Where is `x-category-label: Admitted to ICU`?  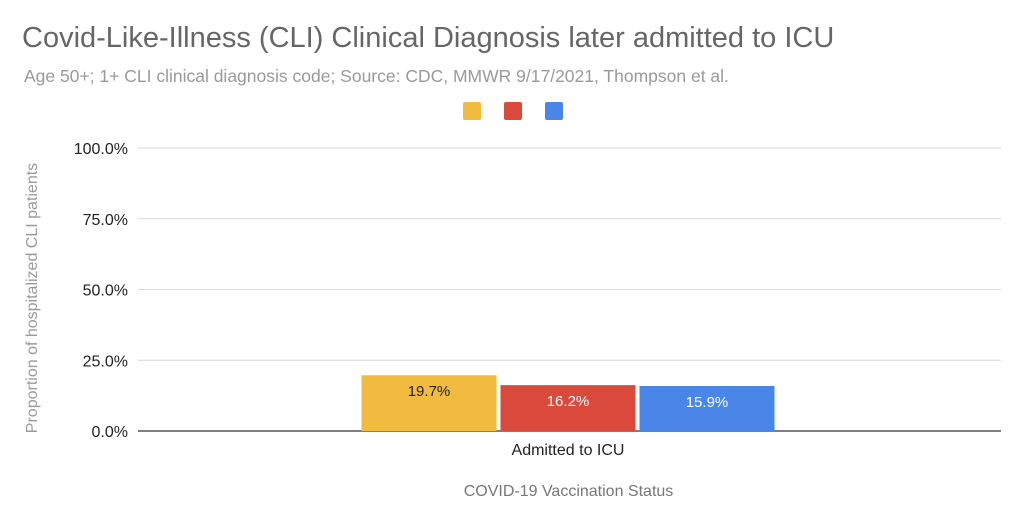
x-category-label: Admitted to ICU is located at coordinates (568, 450).